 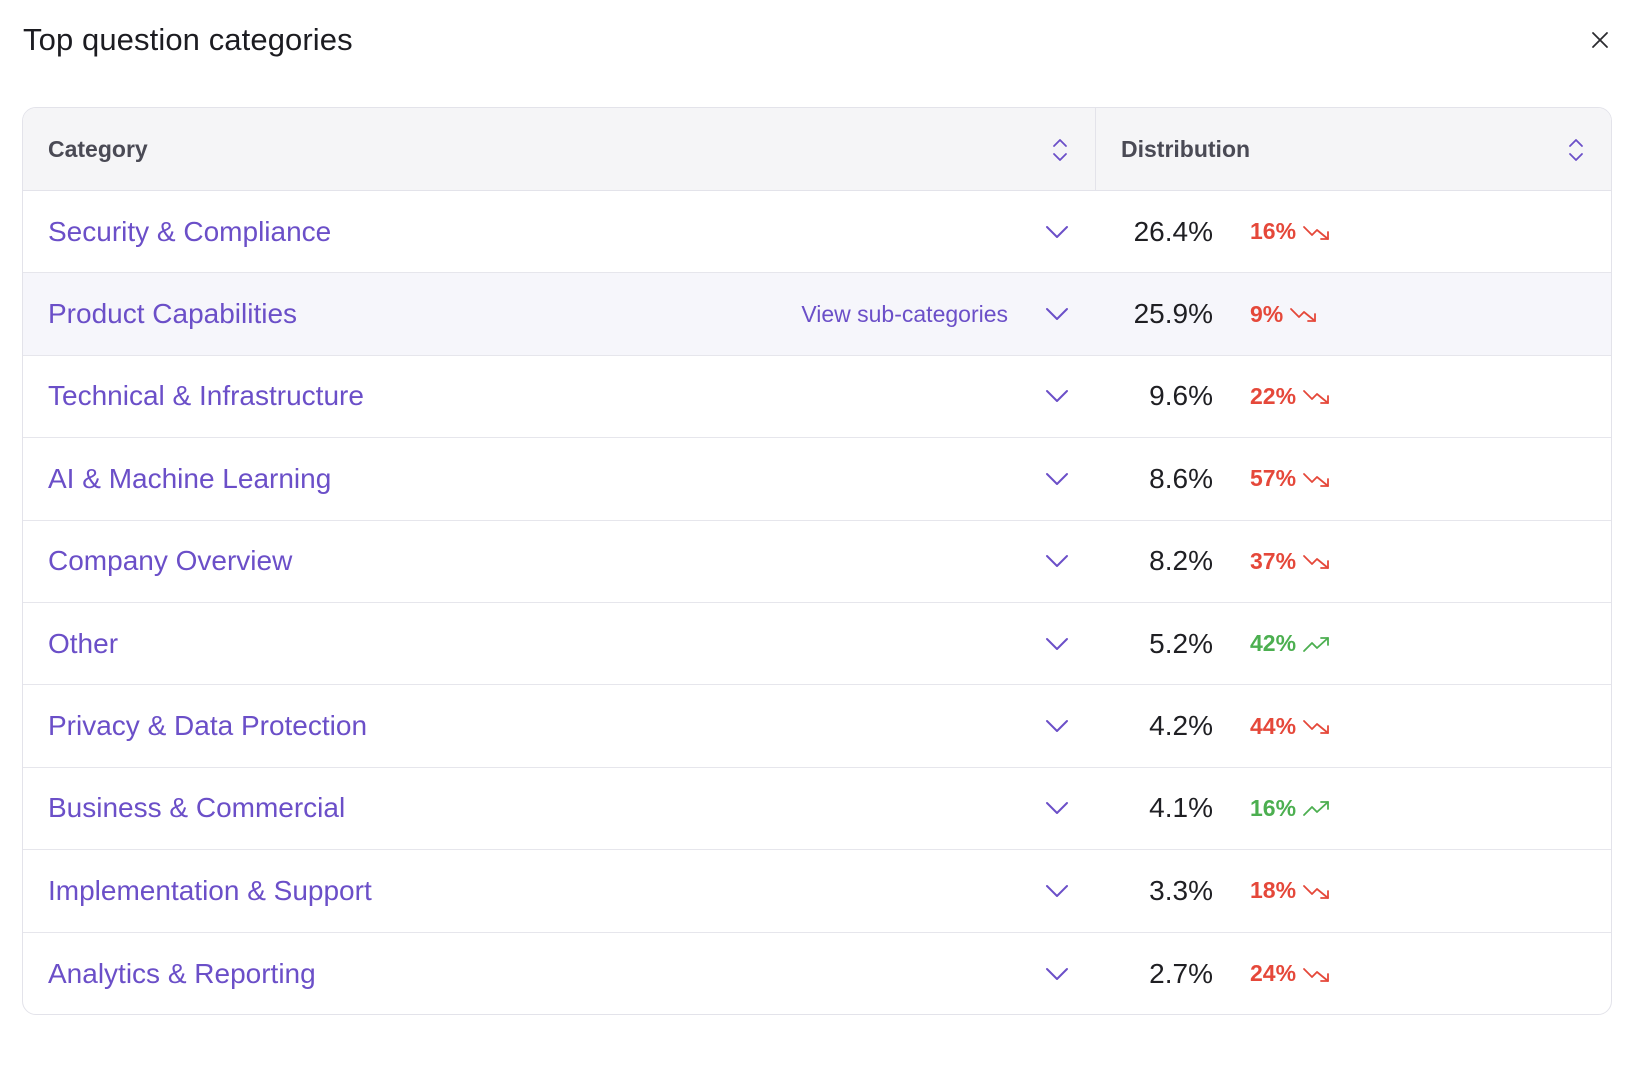 I want to click on trend-badge: 22%, so click(x=1291, y=396).